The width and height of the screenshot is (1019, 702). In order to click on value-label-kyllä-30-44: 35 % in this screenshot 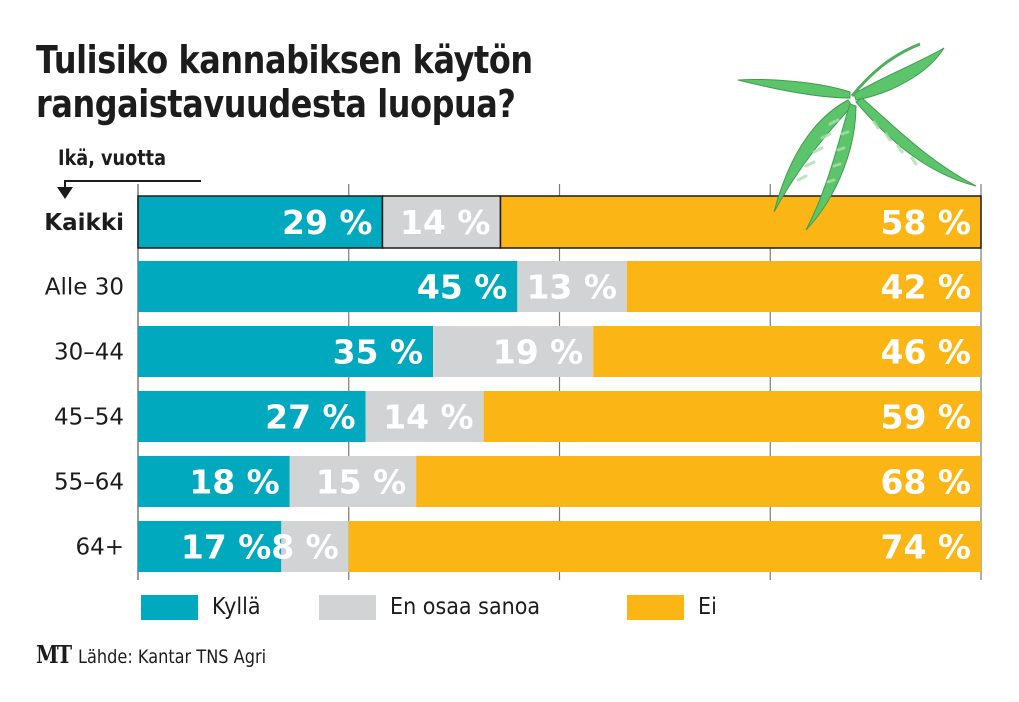, I will do `click(378, 352)`.